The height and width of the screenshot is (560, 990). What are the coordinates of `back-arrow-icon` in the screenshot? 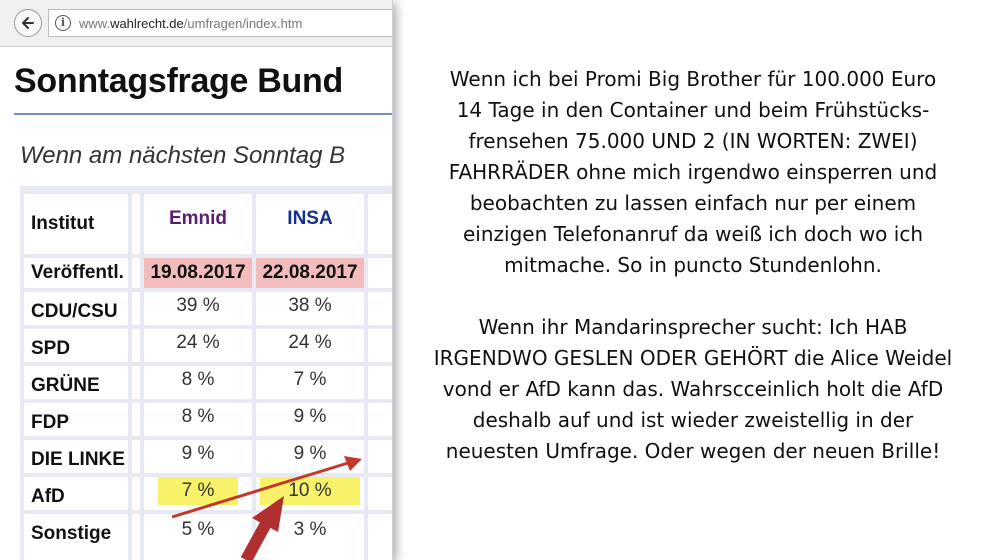 It's located at (28, 23).